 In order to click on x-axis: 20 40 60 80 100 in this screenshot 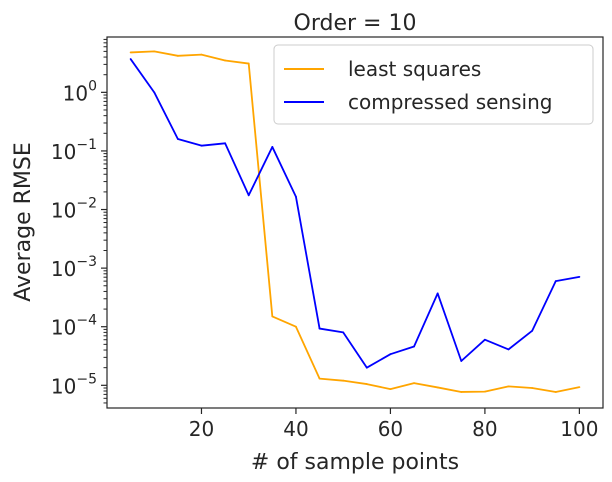, I will do `click(393, 424)`.